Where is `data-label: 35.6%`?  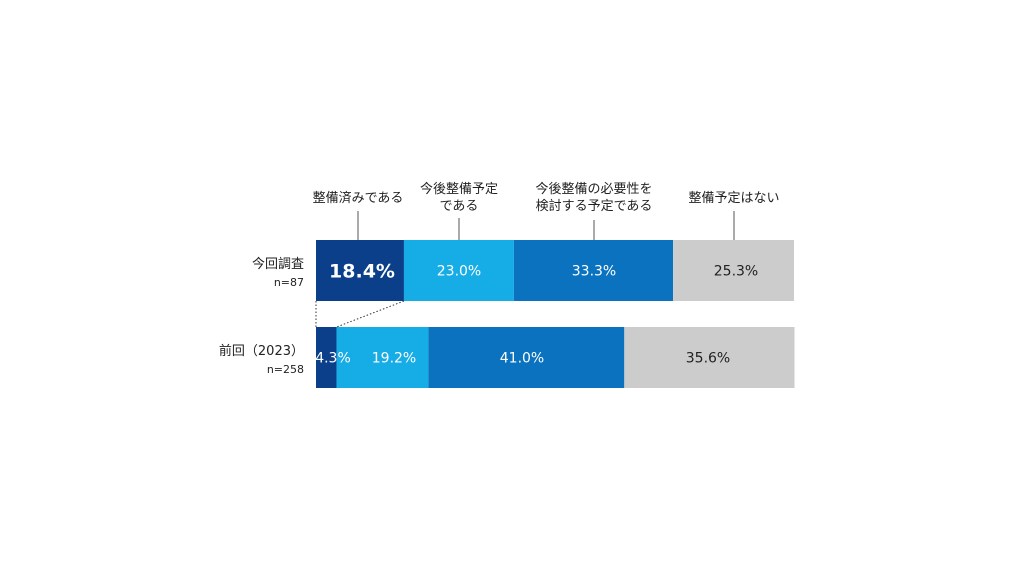
data-label: 35.6% is located at coordinates (708, 359).